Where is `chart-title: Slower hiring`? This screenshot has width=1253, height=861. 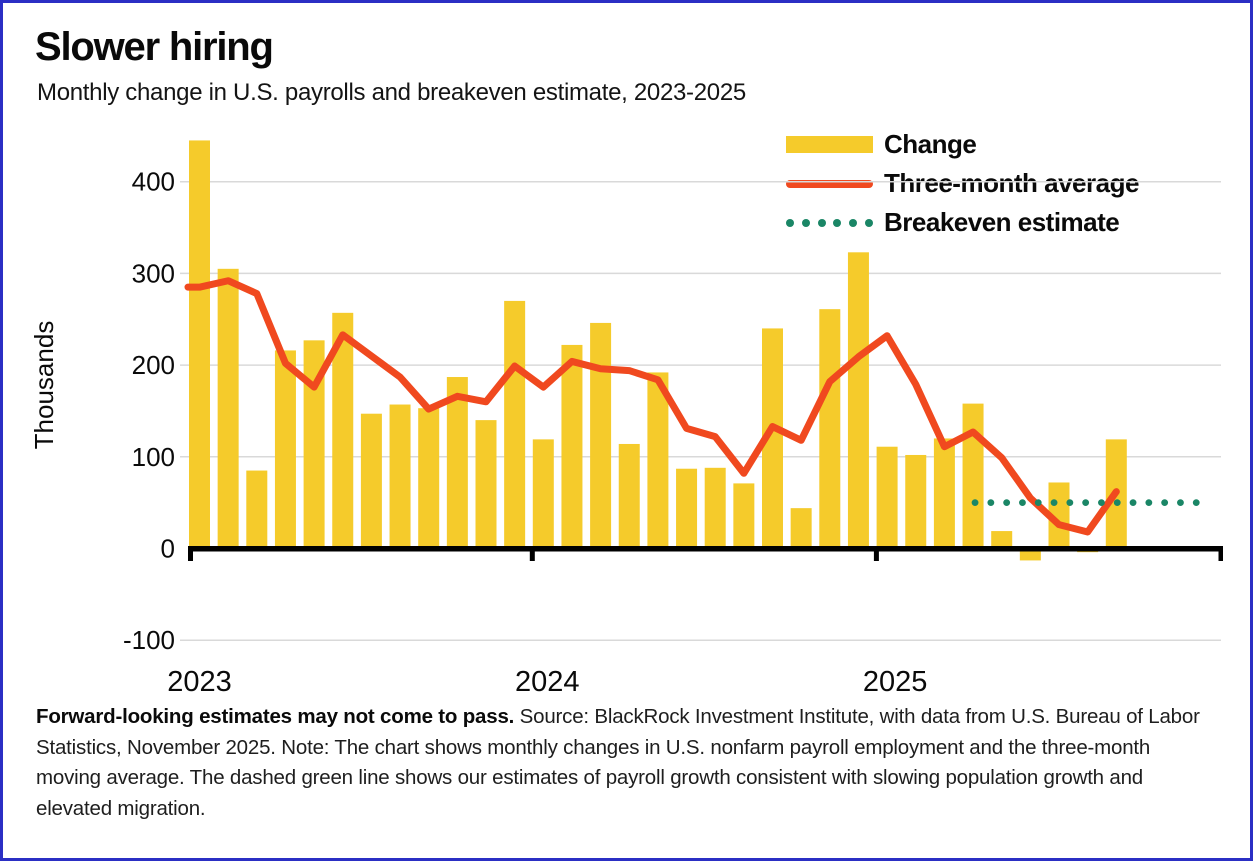
chart-title: Slower hiring is located at coordinates (154, 47).